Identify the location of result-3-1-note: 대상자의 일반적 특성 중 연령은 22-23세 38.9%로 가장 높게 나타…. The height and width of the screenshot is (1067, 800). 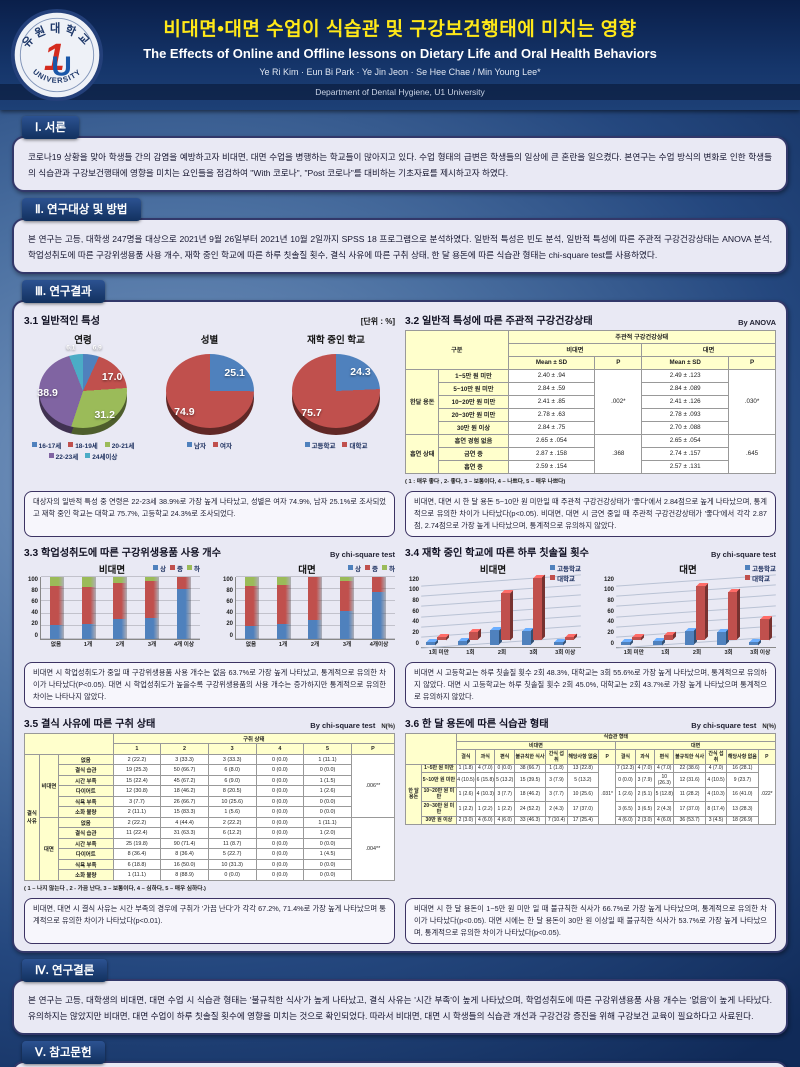
(209, 513).